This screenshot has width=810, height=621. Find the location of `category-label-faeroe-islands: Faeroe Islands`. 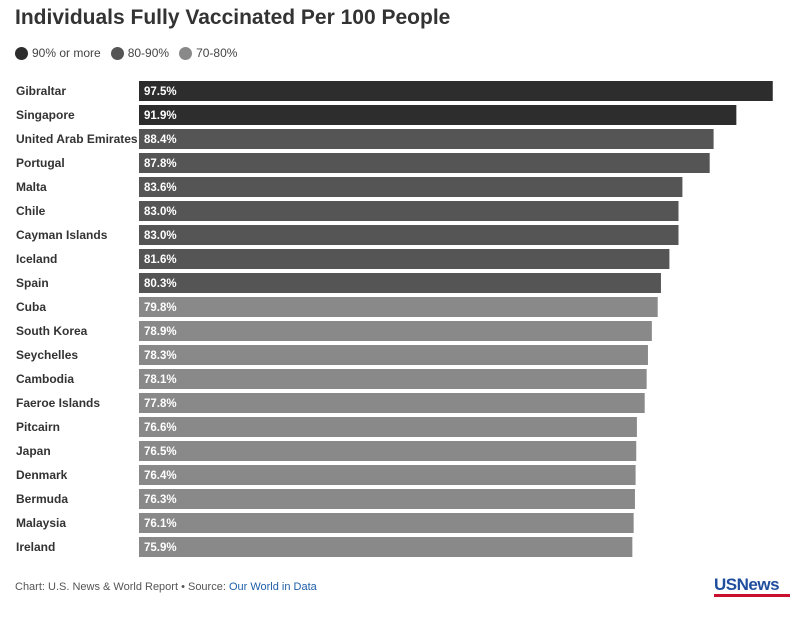

category-label-faeroe-islands: Faeroe Islands is located at coordinates (58, 403).